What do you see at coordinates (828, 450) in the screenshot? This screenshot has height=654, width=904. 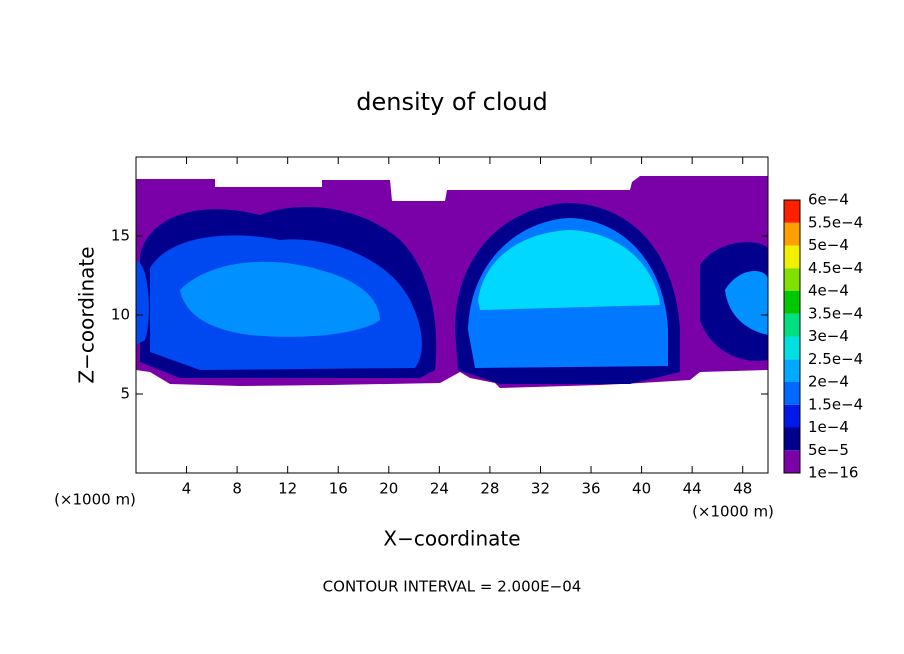 I see `colorbar-label: 5e−5` at bounding box center [828, 450].